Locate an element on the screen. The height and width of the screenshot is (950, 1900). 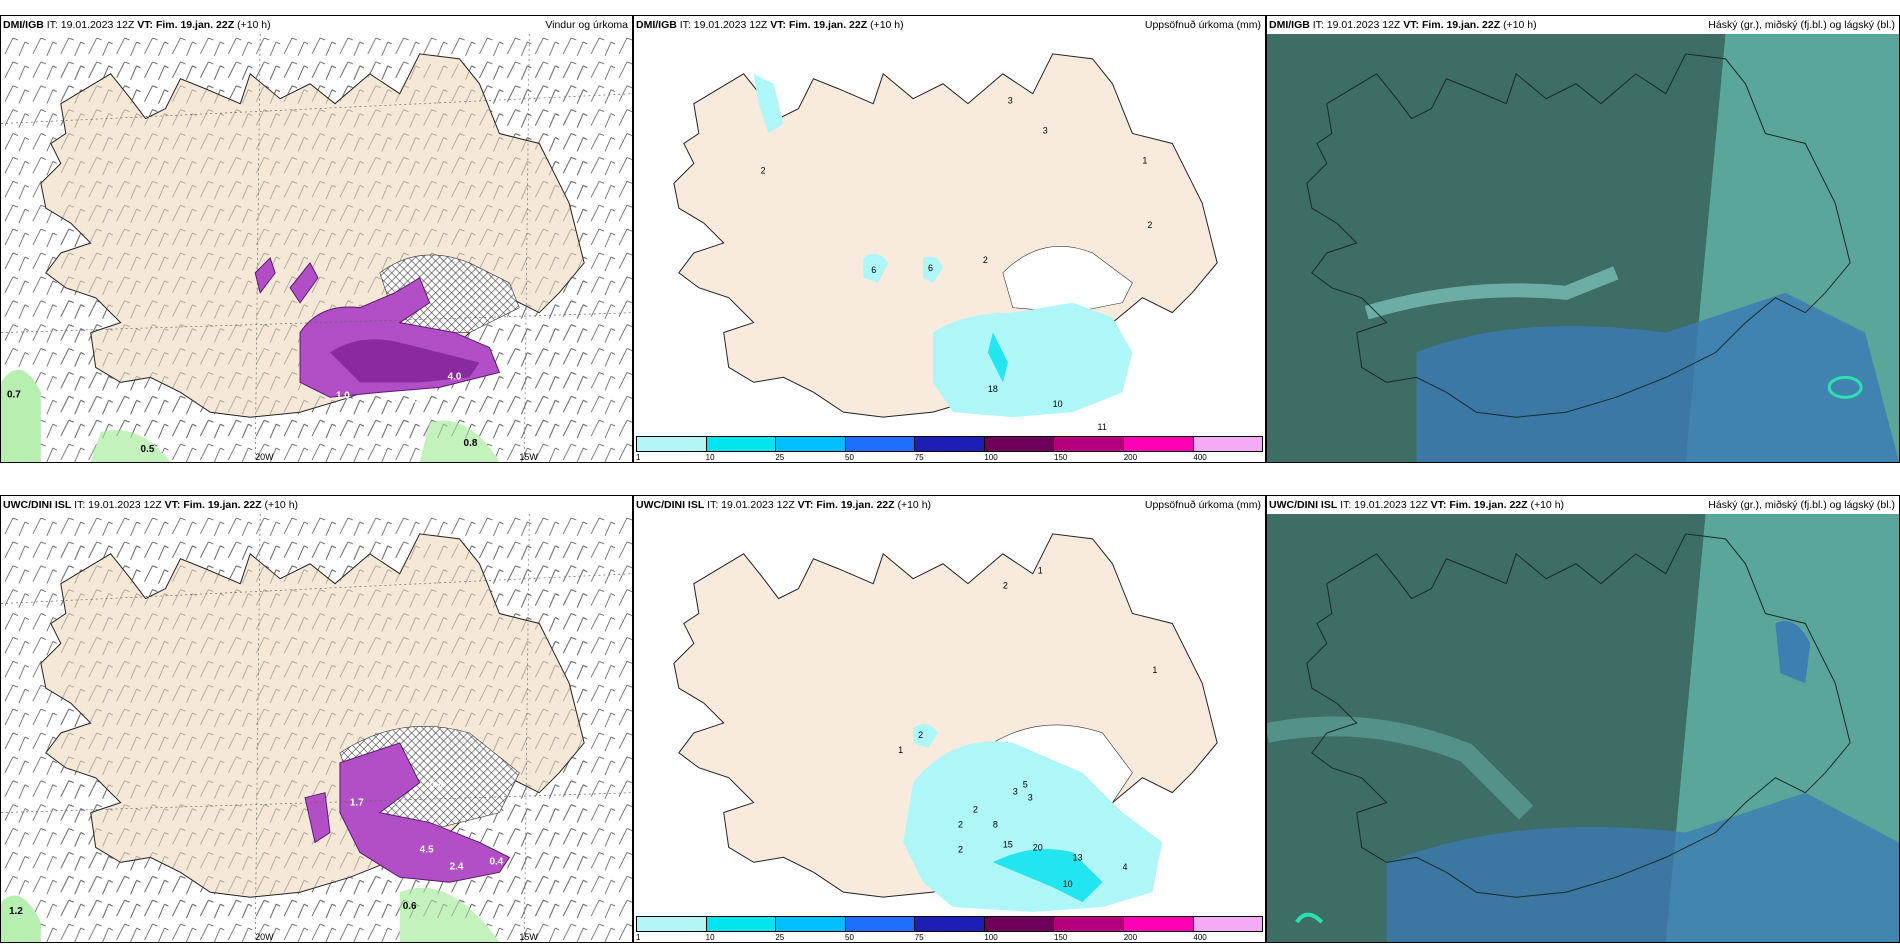
precip-value: 18 is located at coordinates (993, 389).